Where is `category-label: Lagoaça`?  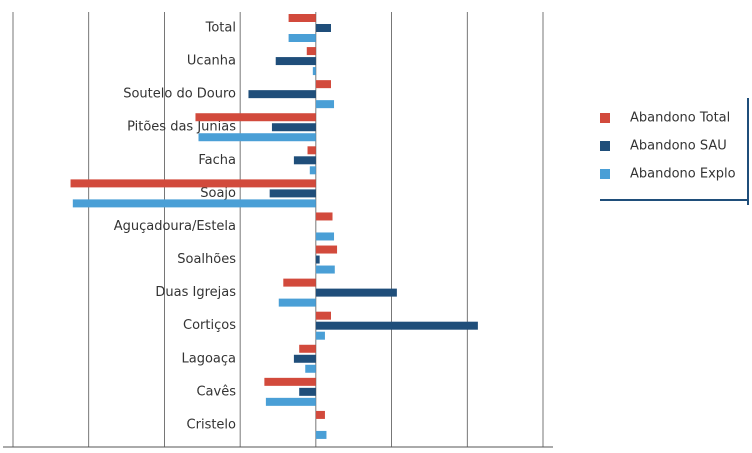
category-label: Lagoaça is located at coordinates (209, 358).